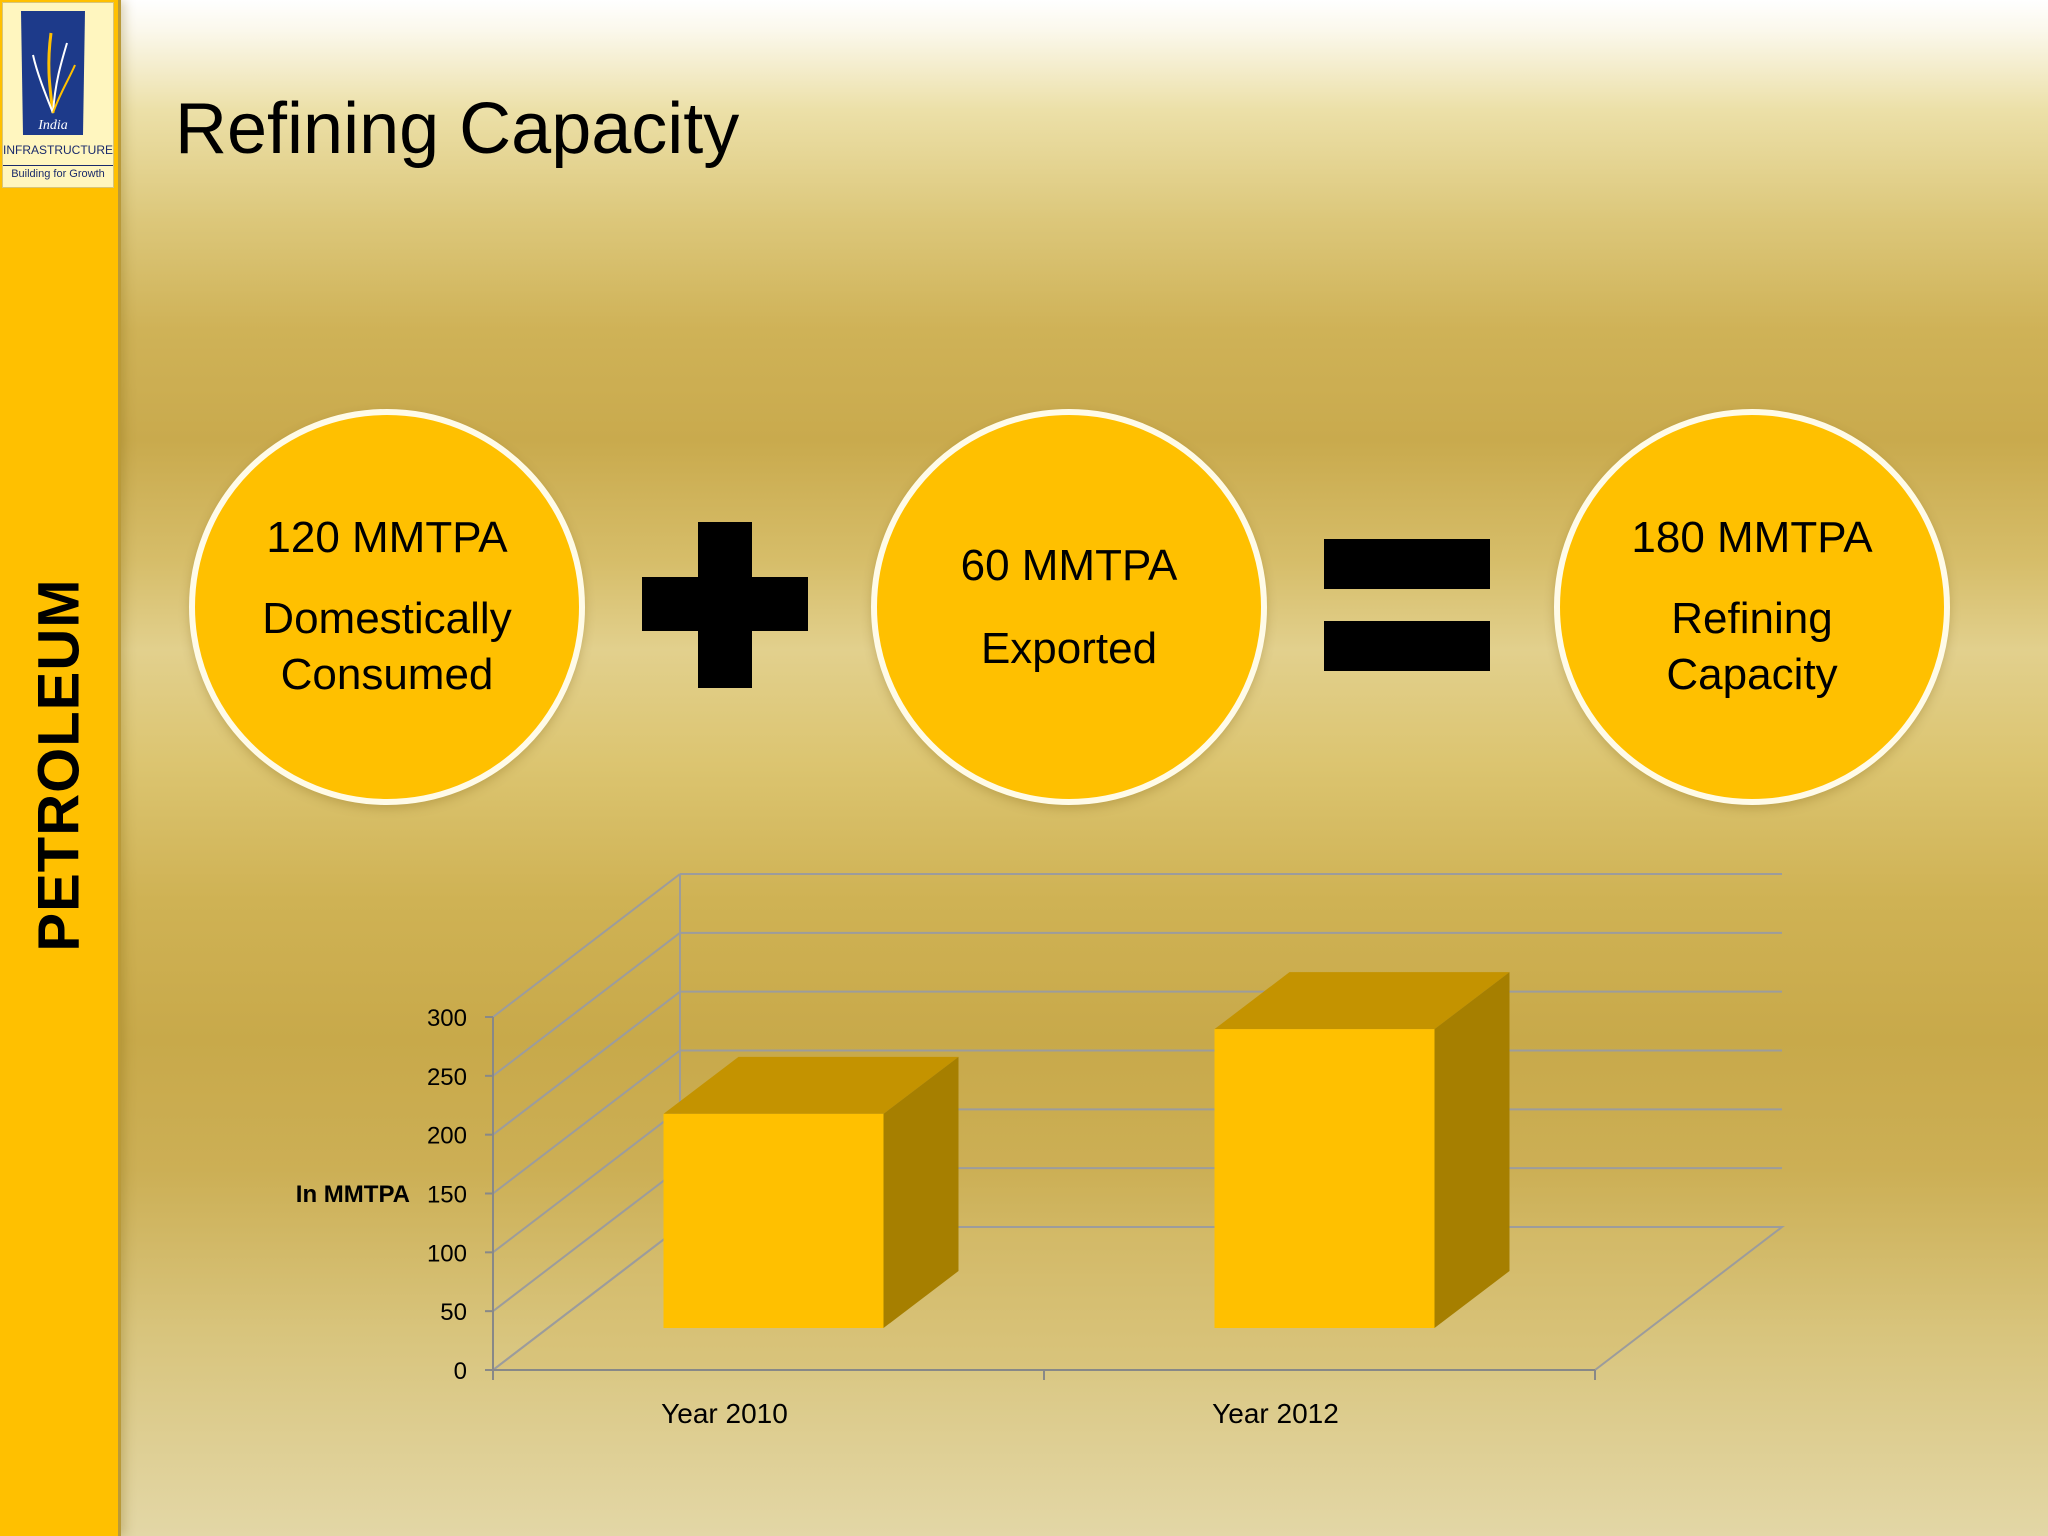 This screenshot has width=2048, height=1536. I want to click on term-value: 180 MMTPA, so click(1752, 537).